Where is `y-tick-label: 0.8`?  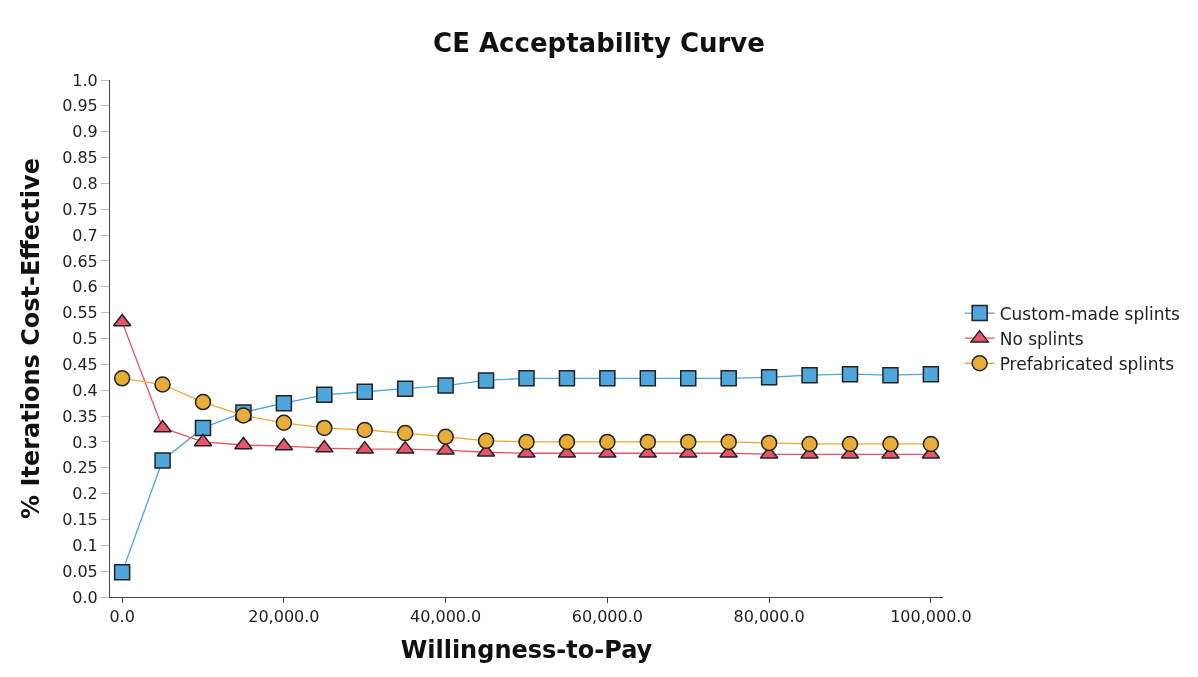 y-tick-label: 0.8 is located at coordinates (85, 183).